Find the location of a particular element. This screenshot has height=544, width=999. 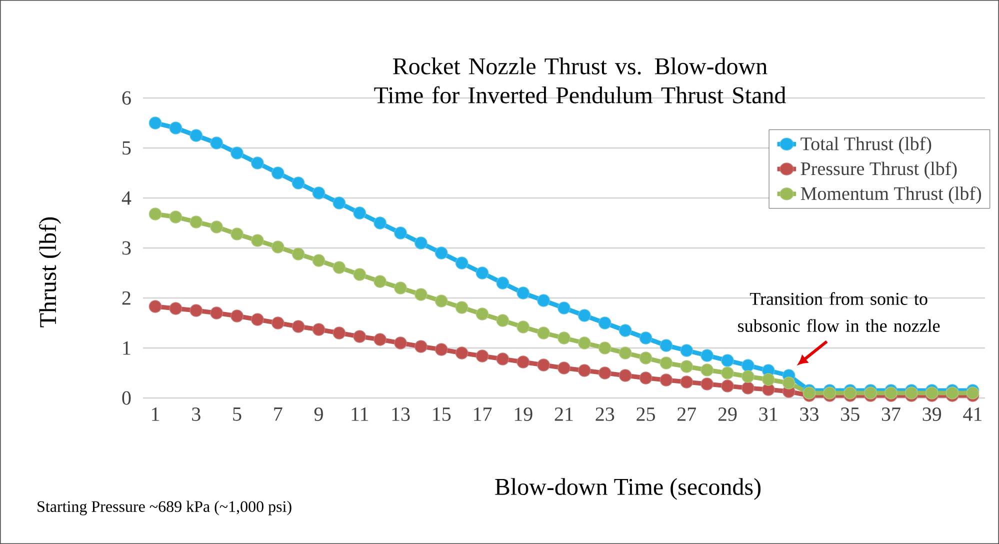

x-tick-label: 29 is located at coordinates (727, 414).